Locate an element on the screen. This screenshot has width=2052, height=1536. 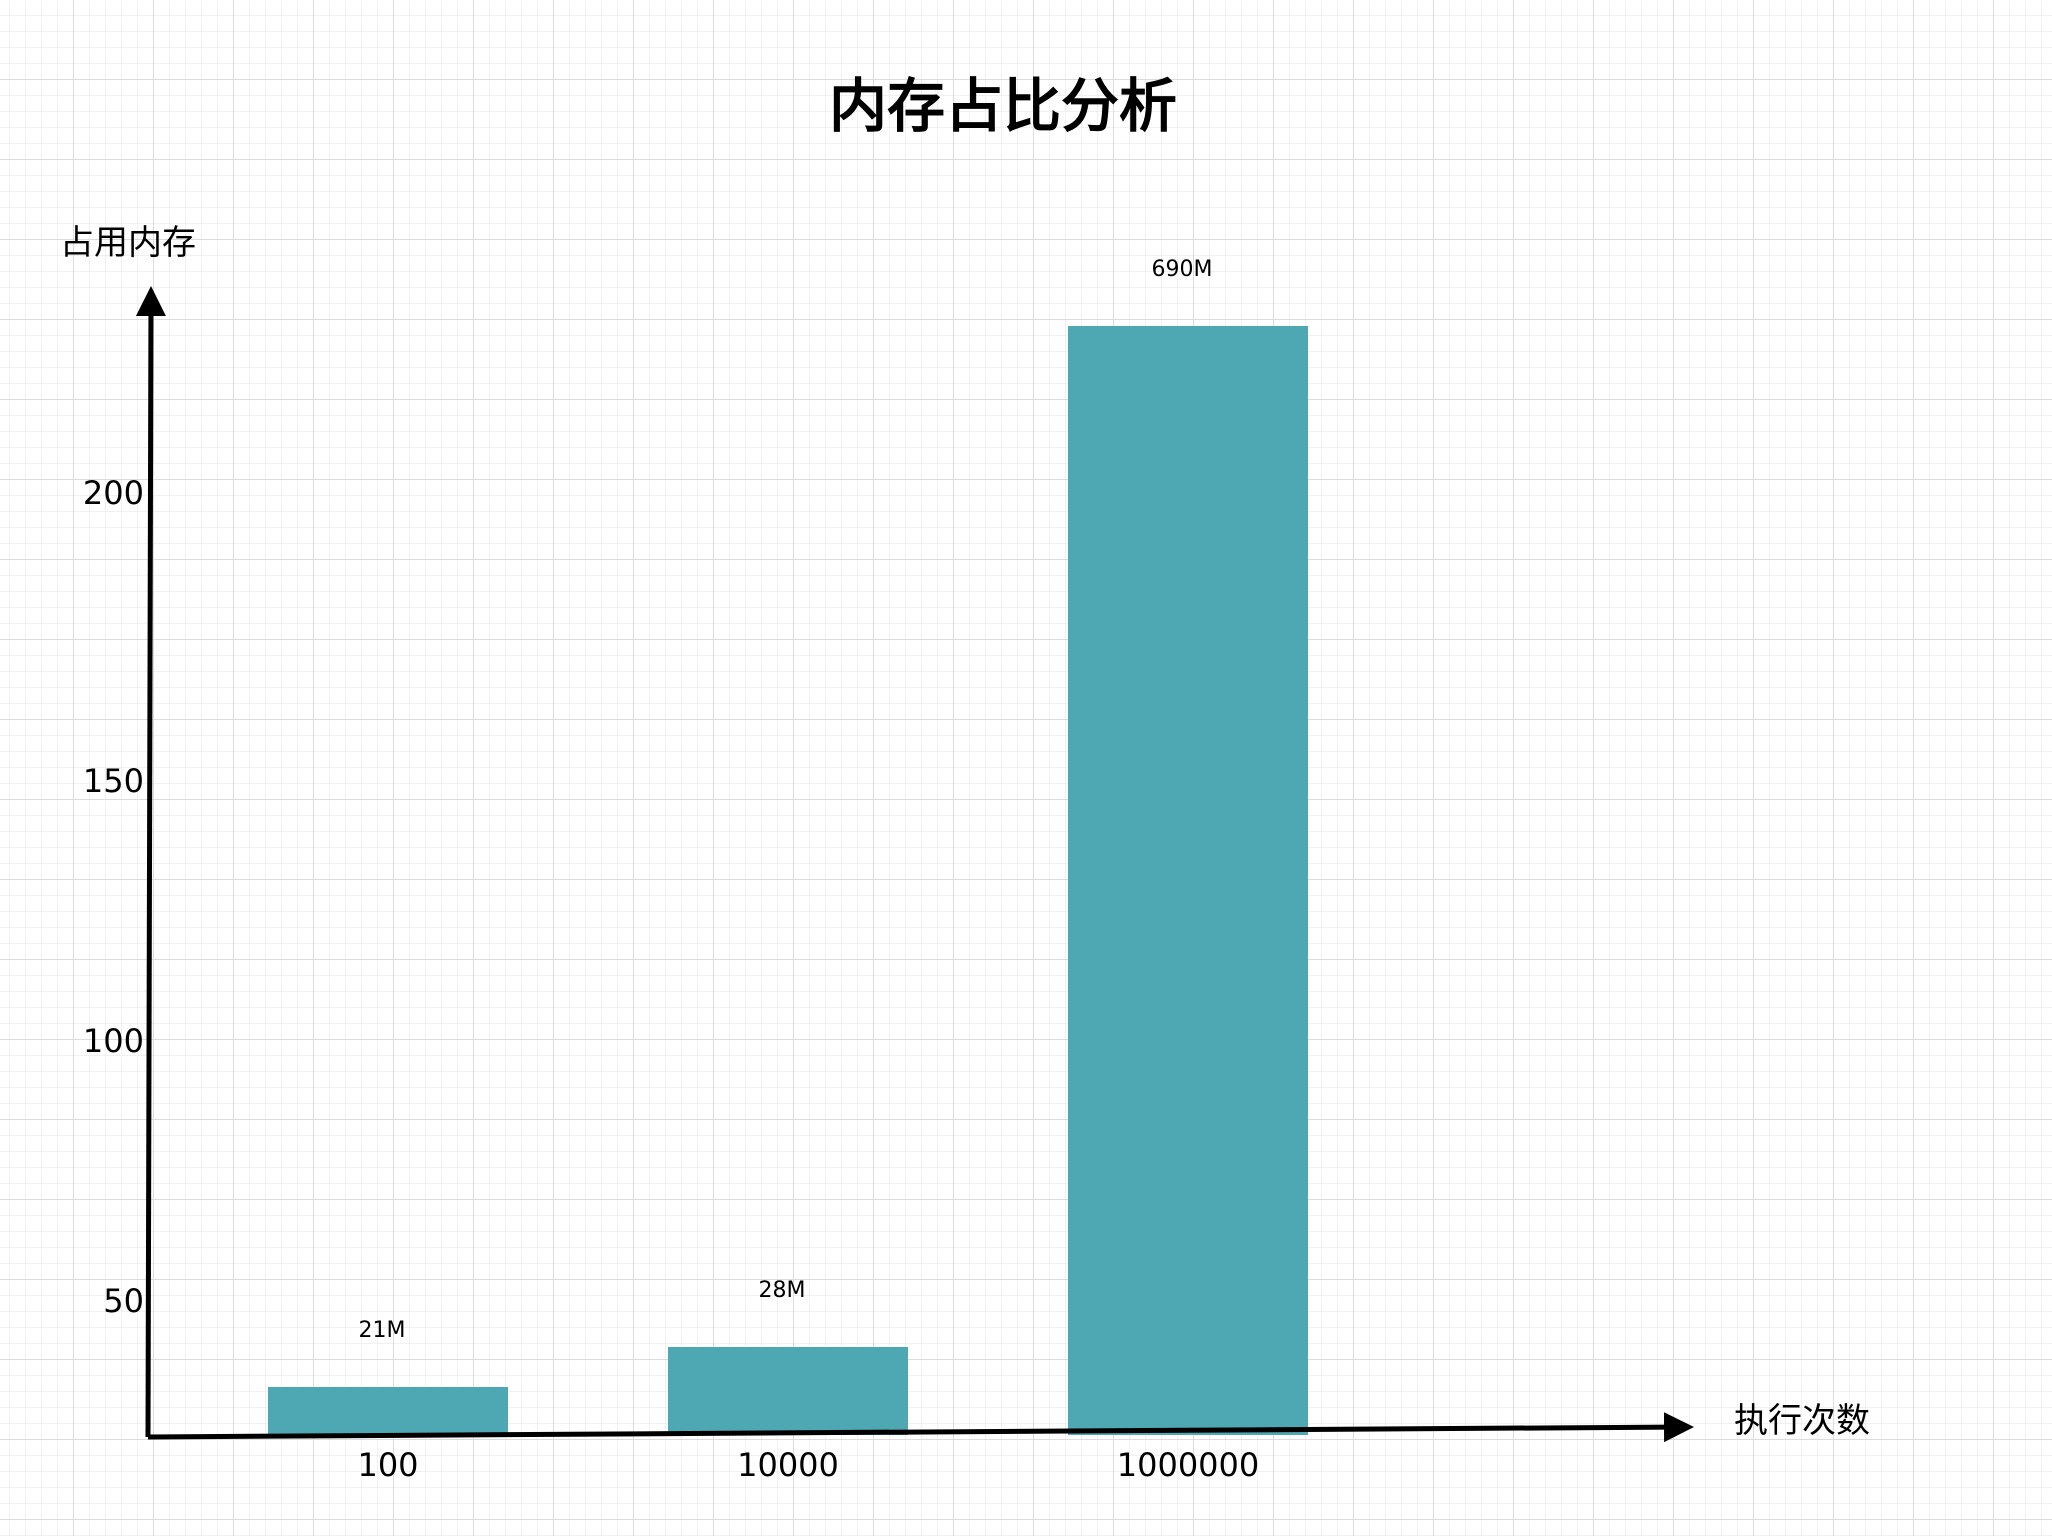
y-axis-line is located at coordinates (150, 862).